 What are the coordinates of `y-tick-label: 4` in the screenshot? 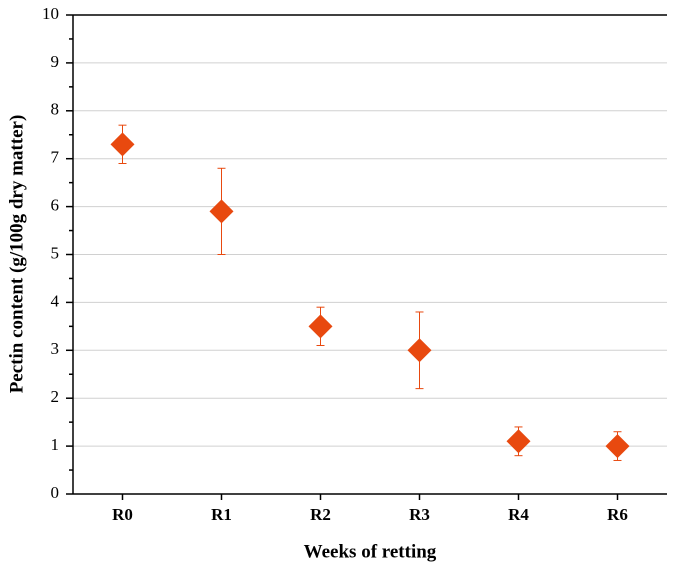 It's located at (55, 300).